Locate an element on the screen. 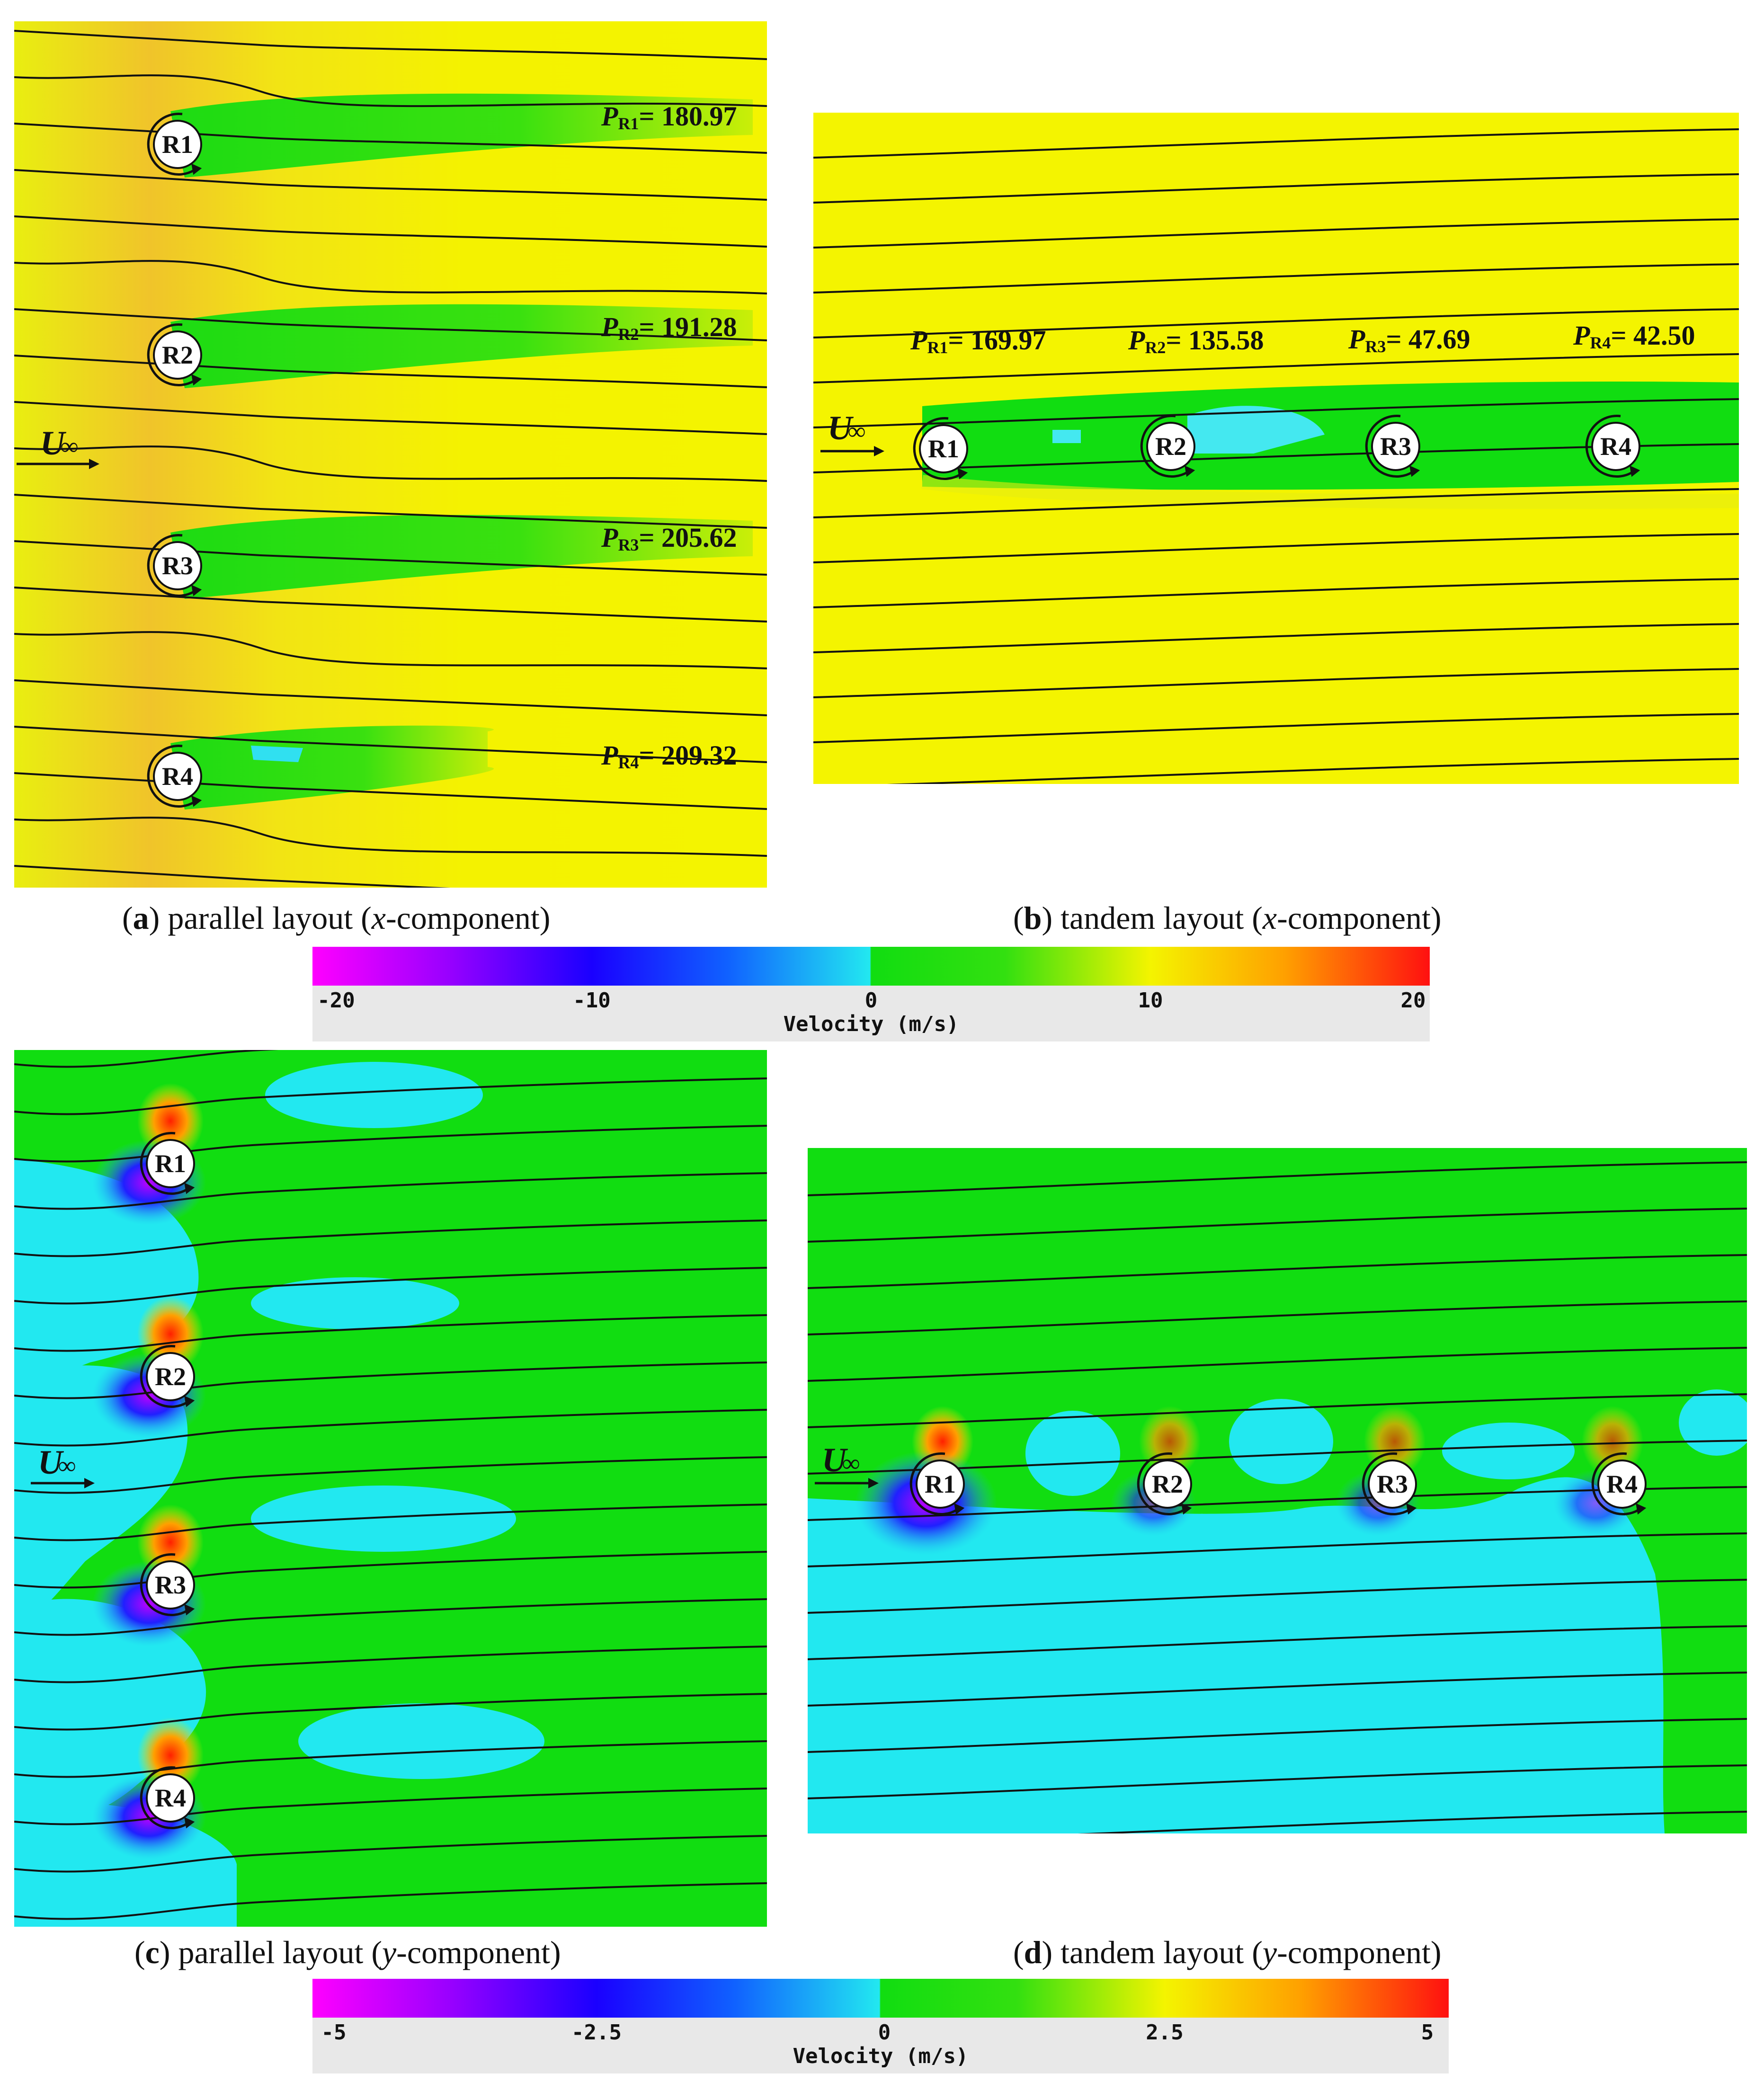 The width and height of the screenshot is (1764, 2082). freestream-sub: ∞ is located at coordinates (851, 1463).